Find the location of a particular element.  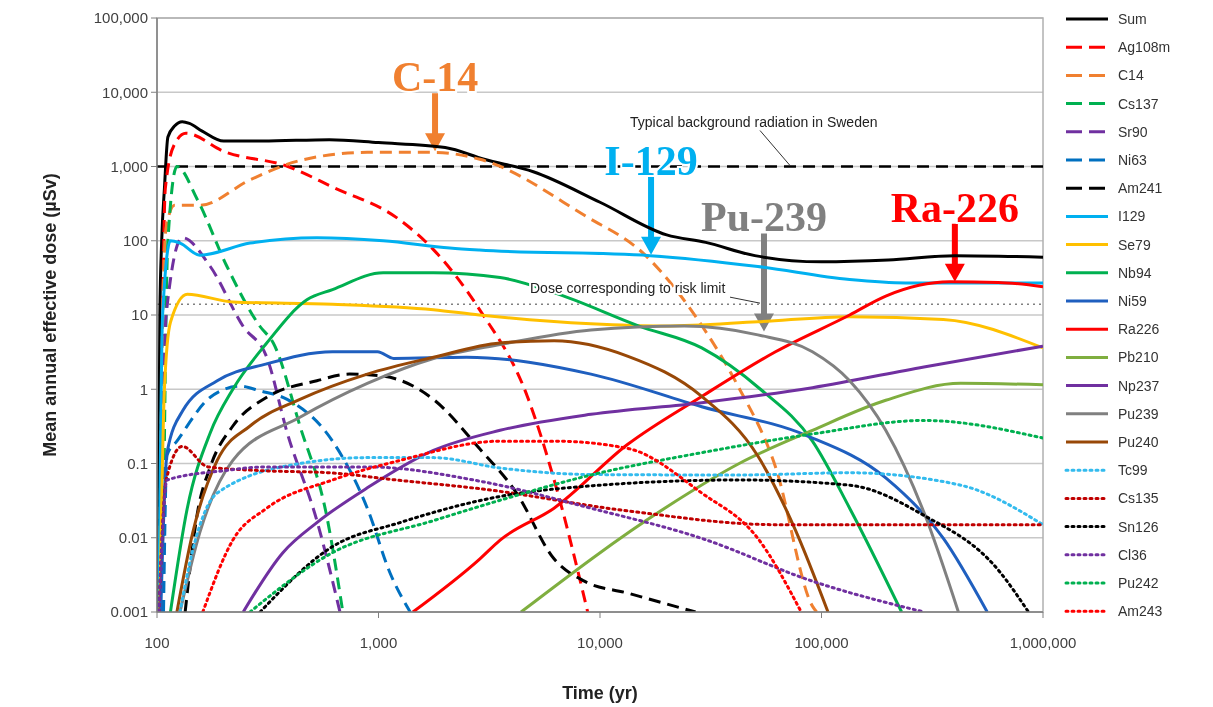

legend-label: Tc99 is located at coordinates (1133, 470).